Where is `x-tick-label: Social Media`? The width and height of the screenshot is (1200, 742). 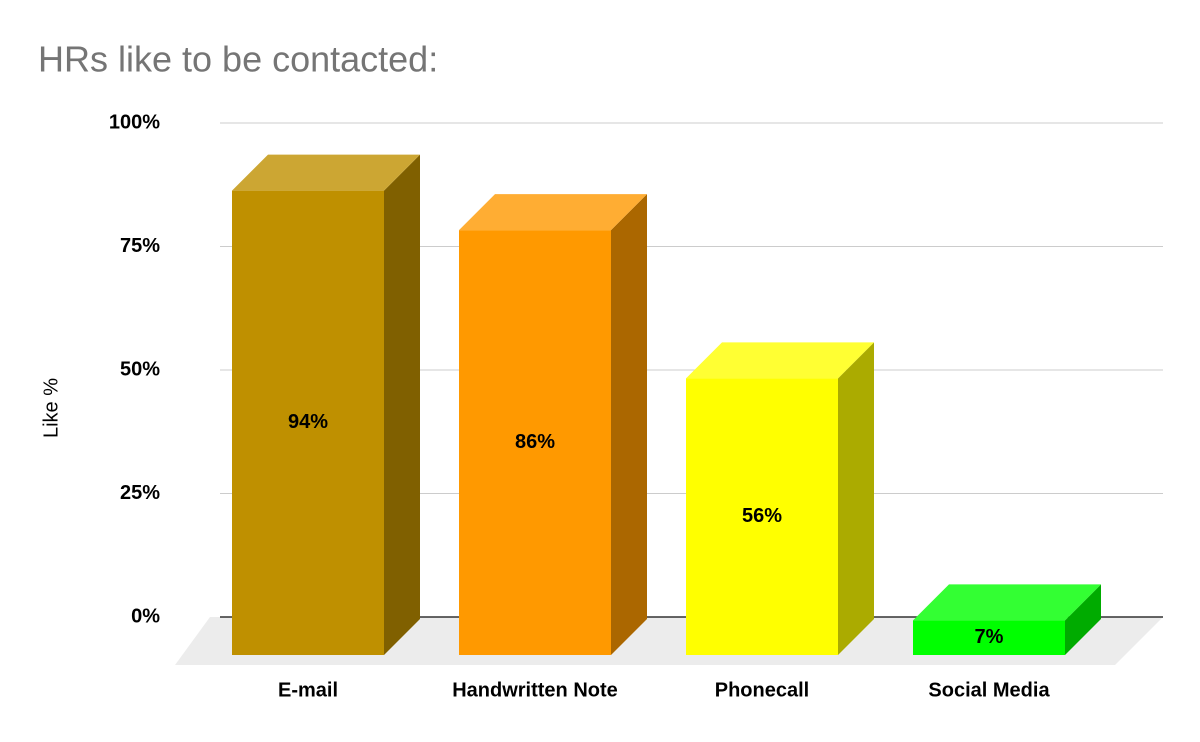 x-tick-label: Social Media is located at coordinates (989, 690).